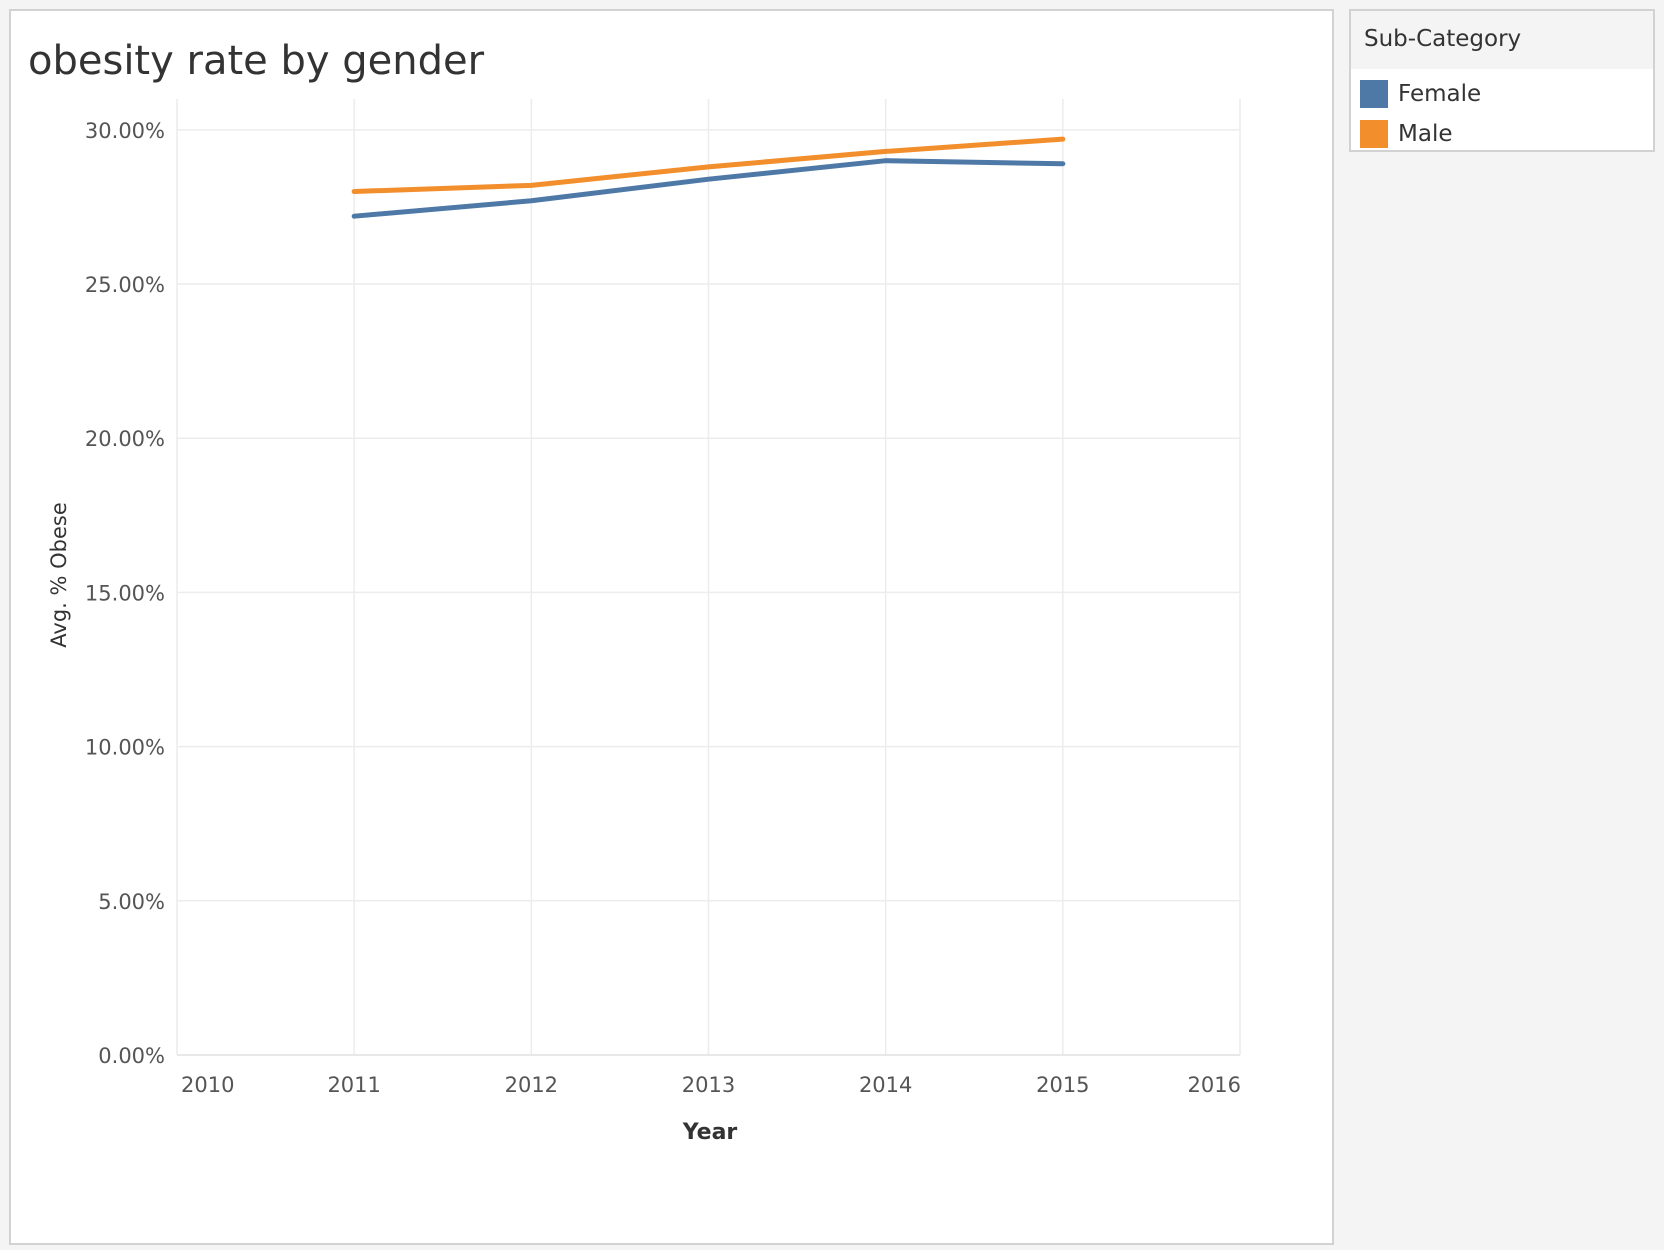  I want to click on legend: Sub-Category Female Male, so click(1502, 80).